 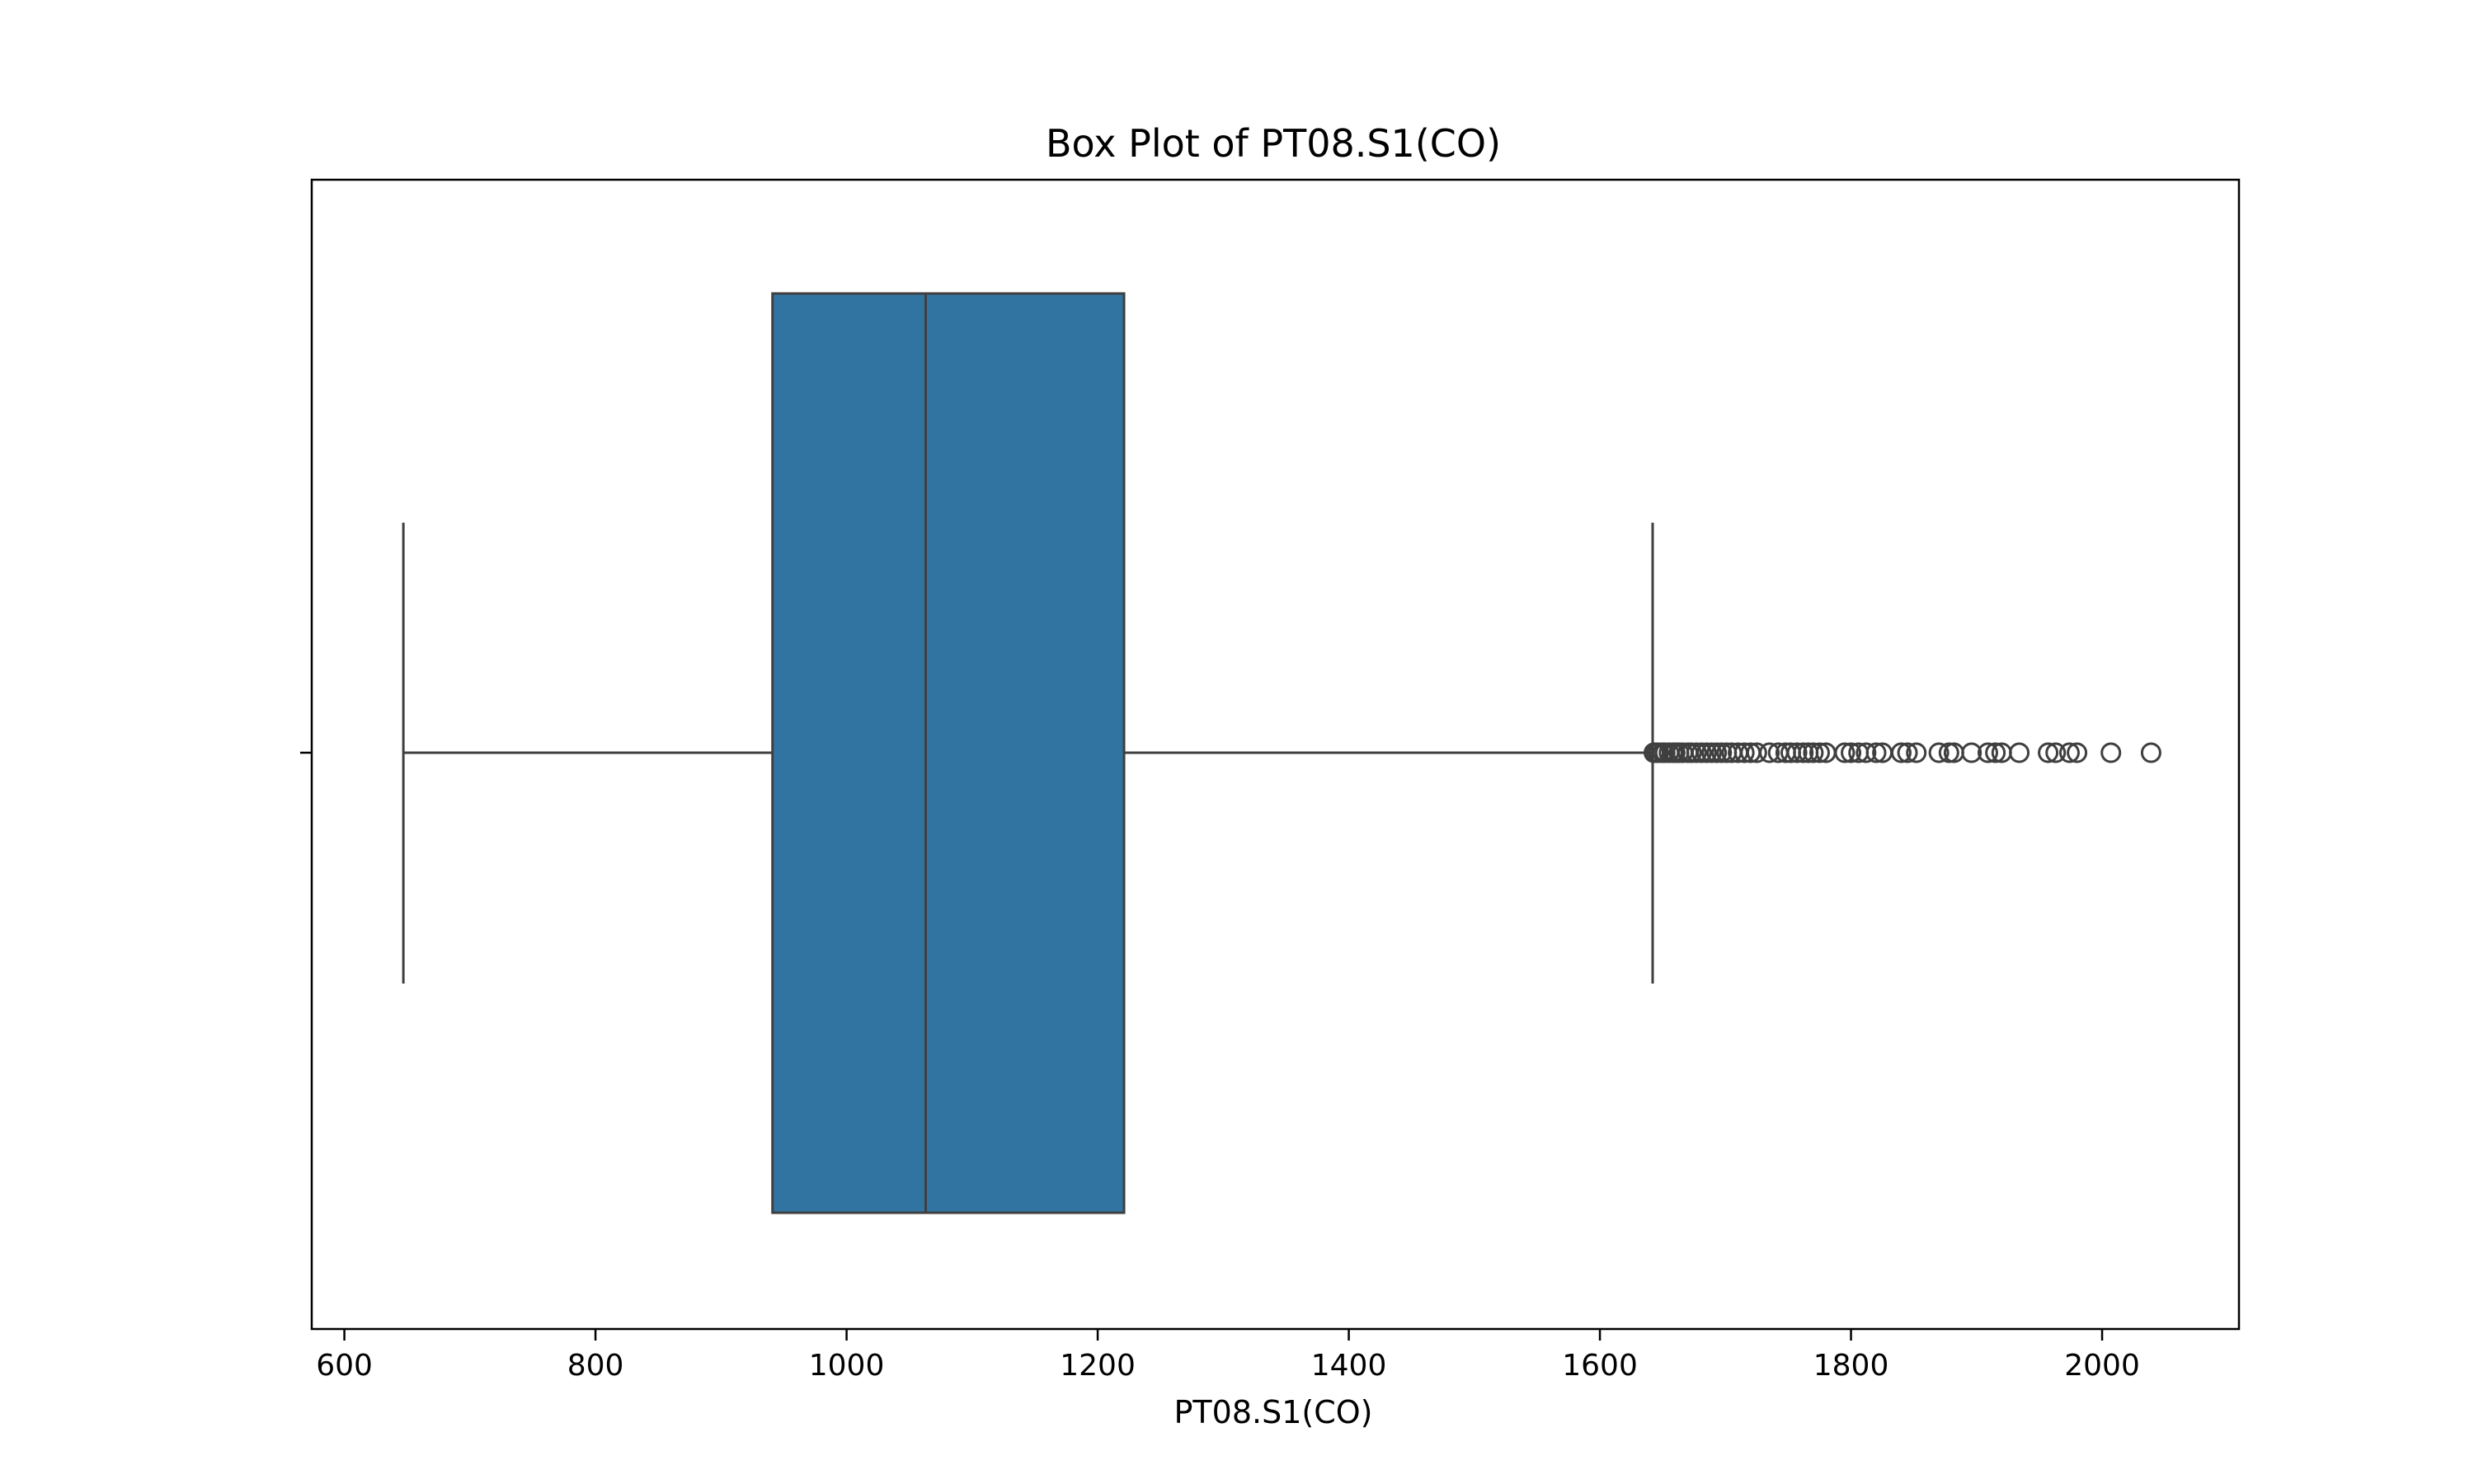 What do you see at coordinates (1228, 1356) in the screenshot?
I see `x-axis: 600 800 1000 1200 1400 1600 1800 2000` at bounding box center [1228, 1356].